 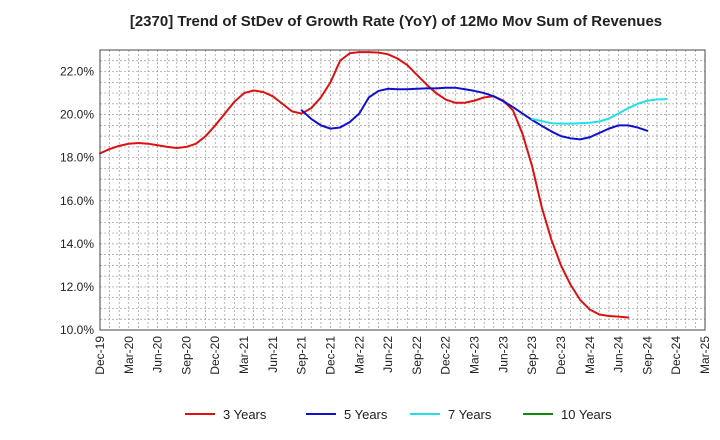 What do you see at coordinates (705, 355) in the screenshot?
I see `x-tick-label: Mar-25` at bounding box center [705, 355].